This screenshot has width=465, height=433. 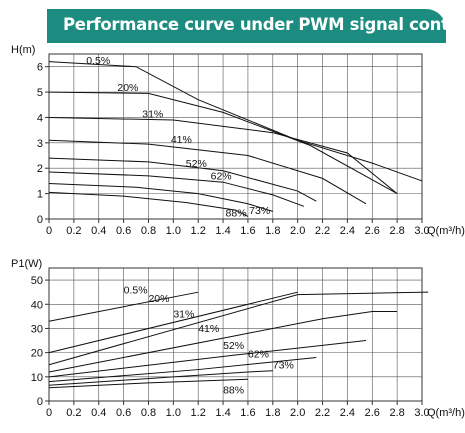 I want to click on chart1-y-tick-label: 6, so click(x=40, y=68).